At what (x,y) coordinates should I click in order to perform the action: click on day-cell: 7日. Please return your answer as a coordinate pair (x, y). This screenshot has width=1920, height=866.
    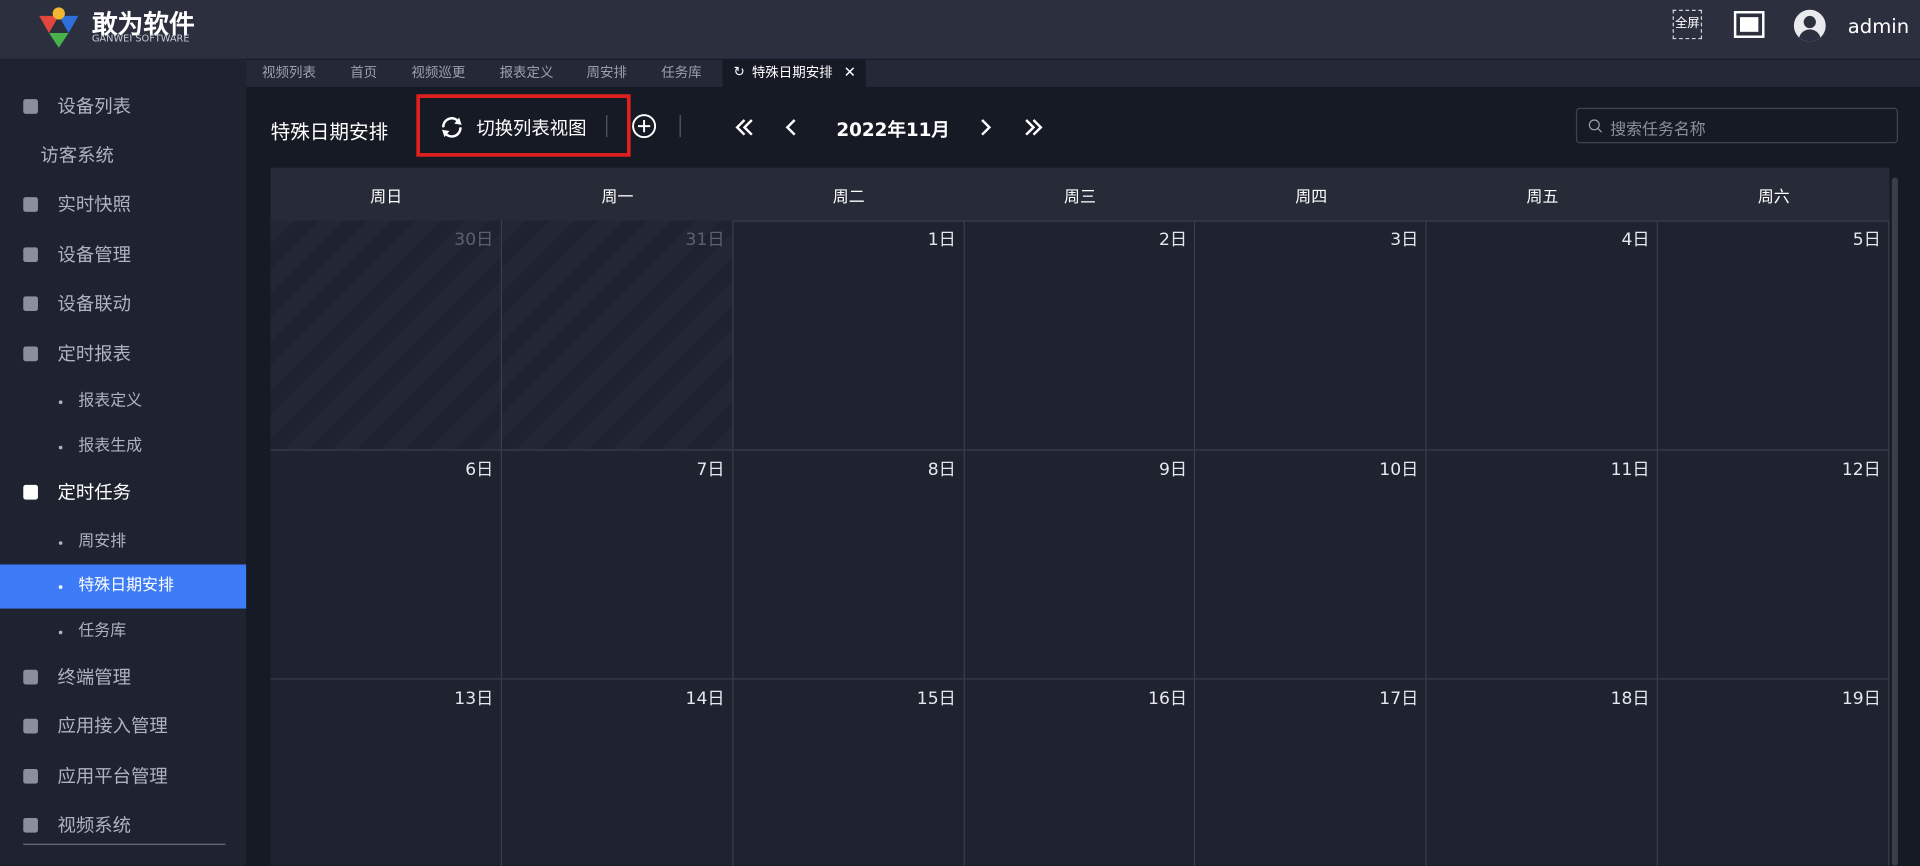
    Looking at the image, I should click on (617, 565).